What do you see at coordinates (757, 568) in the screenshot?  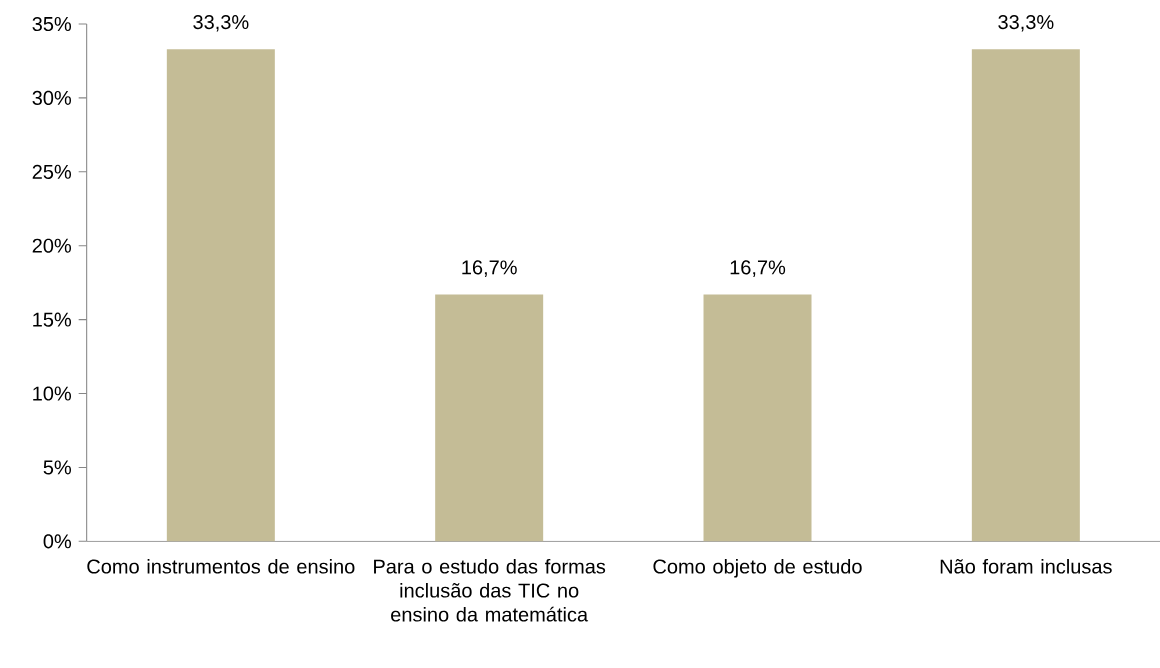 I see `x-tick-label: Como objeto de estudo` at bounding box center [757, 568].